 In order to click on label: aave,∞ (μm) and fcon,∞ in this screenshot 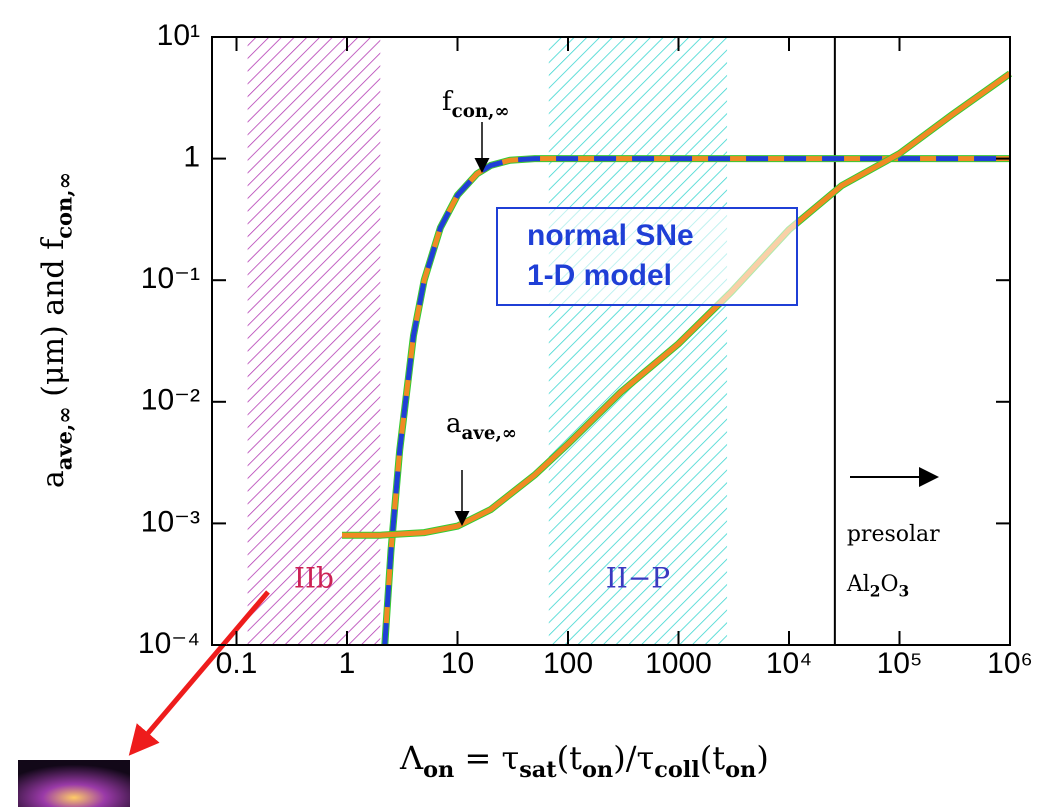, I will do `click(56, 330)`.